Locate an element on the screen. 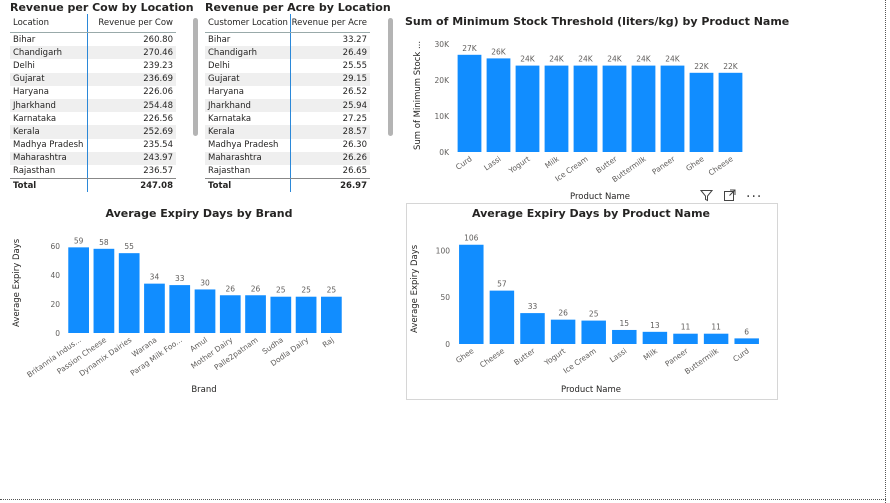  chart-title: Average Expiry Days by Product Name is located at coordinates (591, 213).